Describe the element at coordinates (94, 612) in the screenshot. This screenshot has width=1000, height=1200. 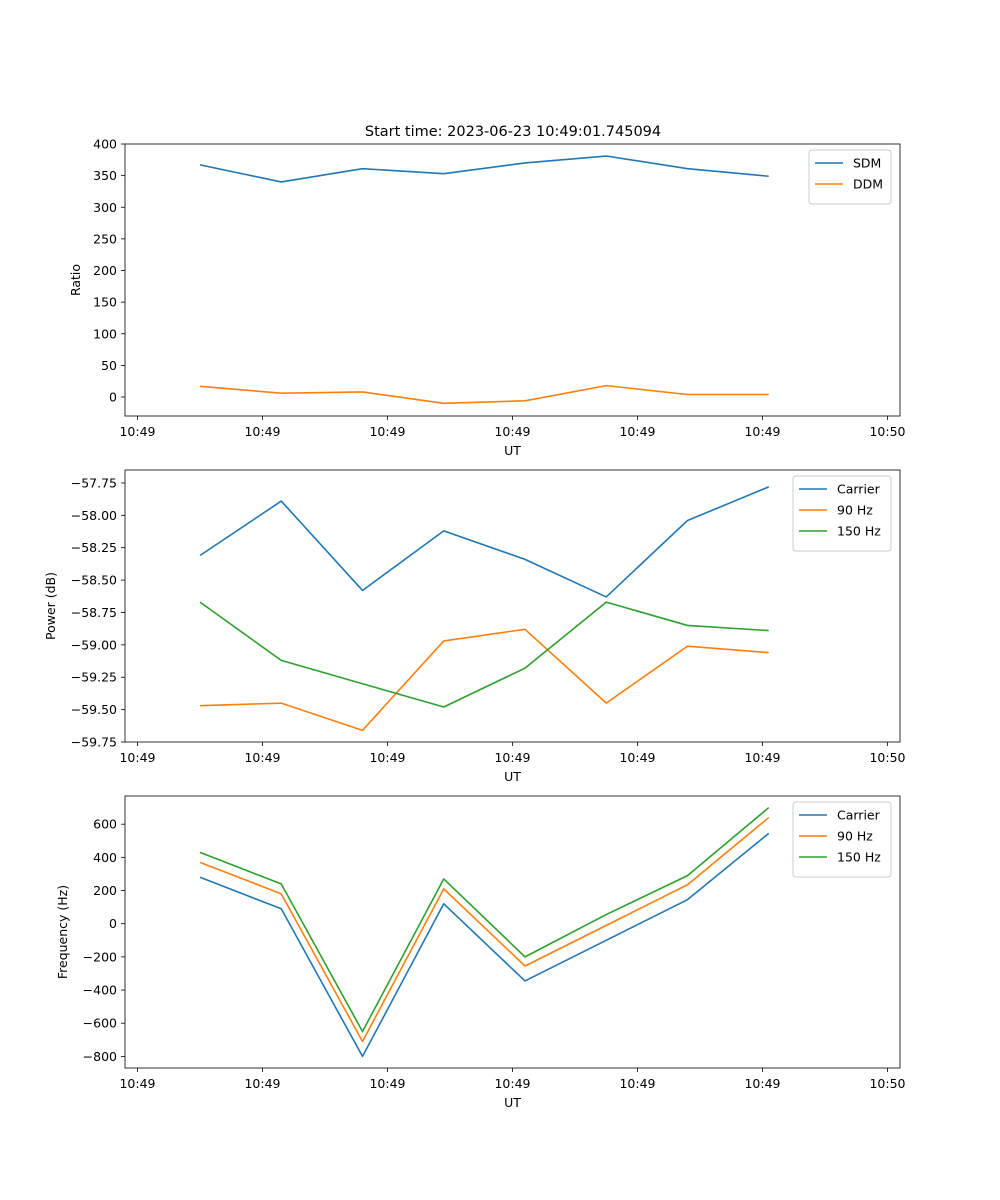
I see `y-tick-label: −58.75` at that location.